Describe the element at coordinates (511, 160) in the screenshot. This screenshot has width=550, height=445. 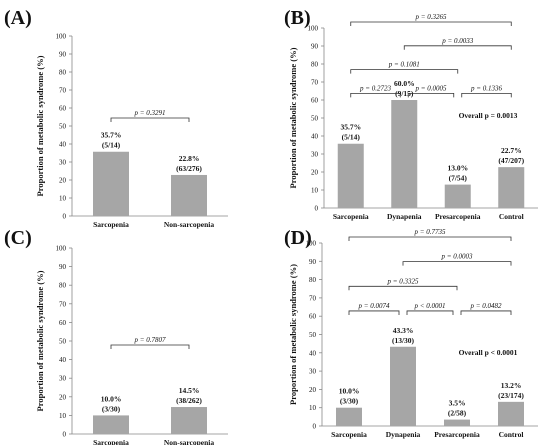
I see `bar-count-label: (47/207)` at that location.